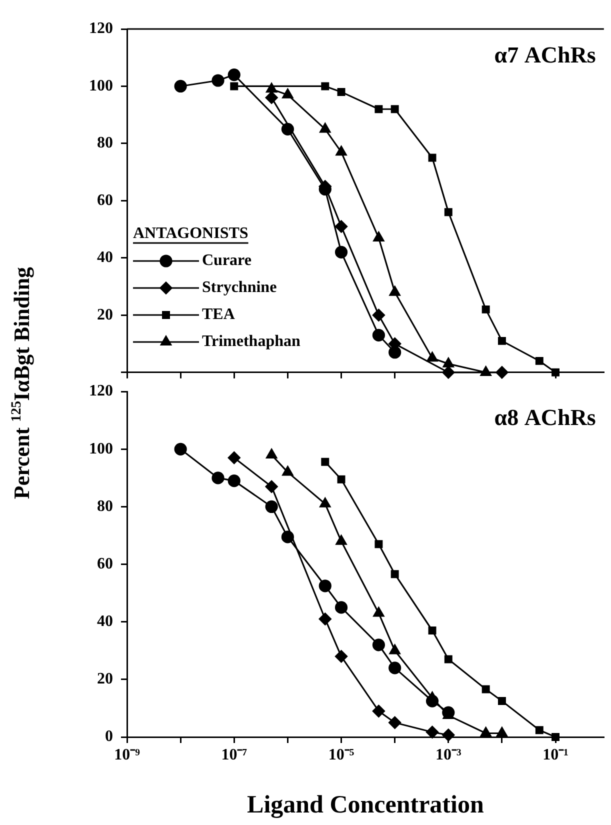  Describe the element at coordinates (341, 755) in the screenshot. I see `x-tick-label: 10⁻⁵` at that location.